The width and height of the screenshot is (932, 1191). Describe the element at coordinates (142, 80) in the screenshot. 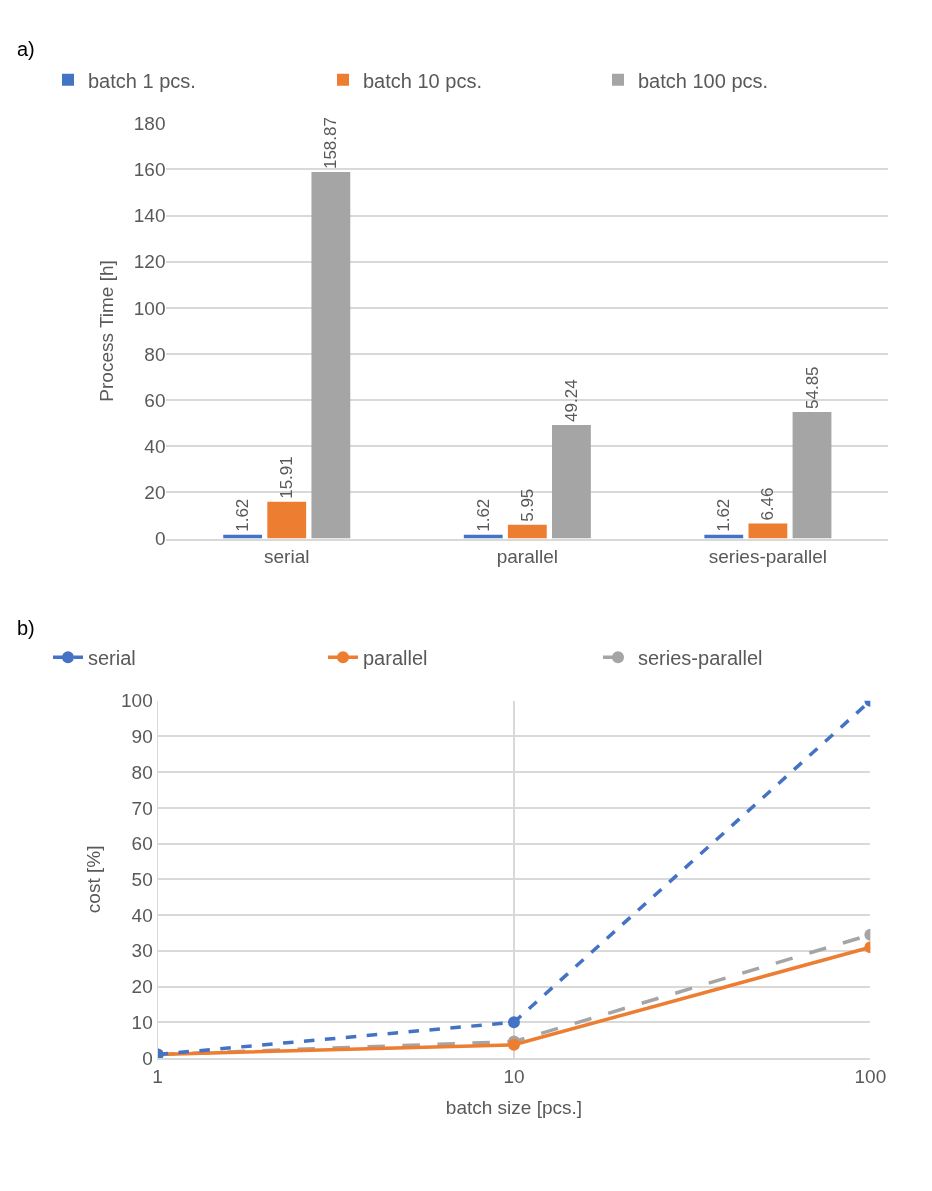

I see `legend-label: batch 1 pcs.` at that location.